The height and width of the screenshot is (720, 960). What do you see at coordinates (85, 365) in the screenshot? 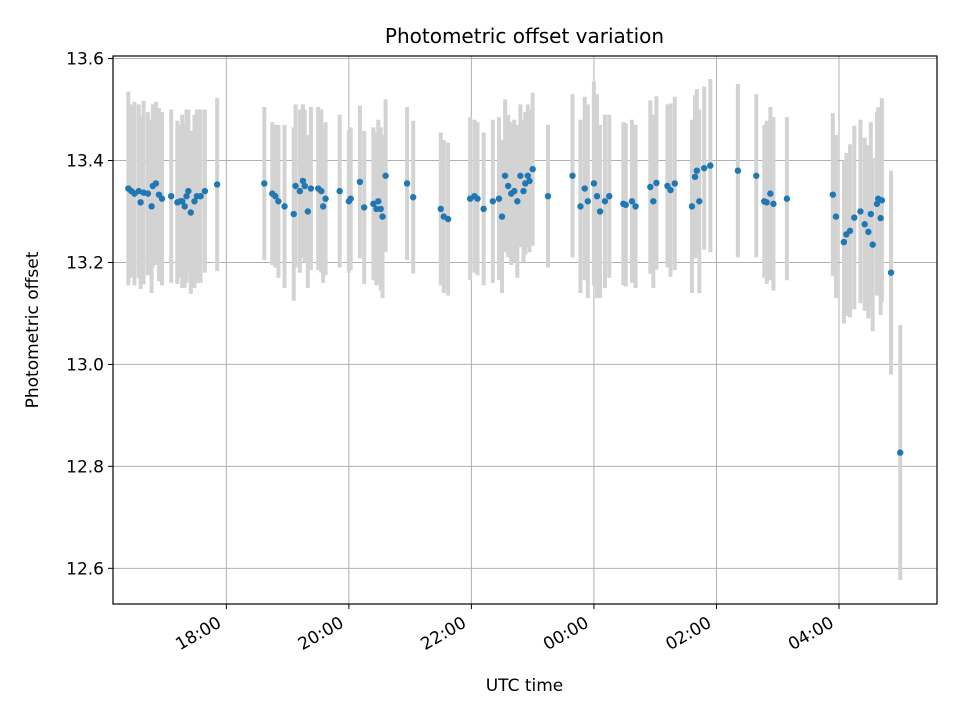
I see `y-tick-label: 13.0` at bounding box center [85, 365].